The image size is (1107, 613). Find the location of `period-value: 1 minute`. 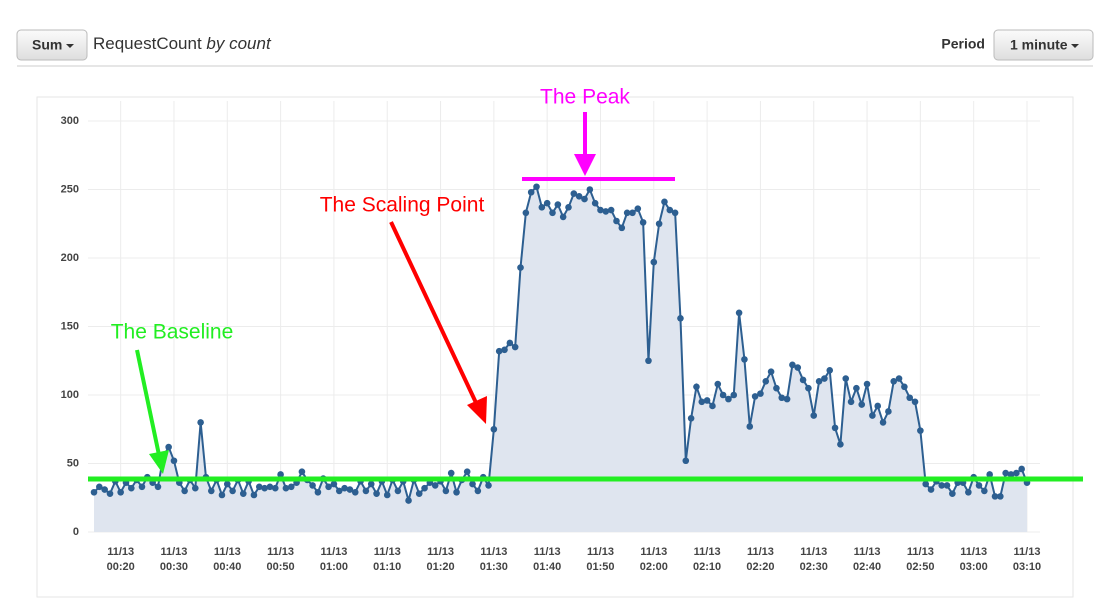

period-value: 1 minute is located at coordinates (1039, 45).